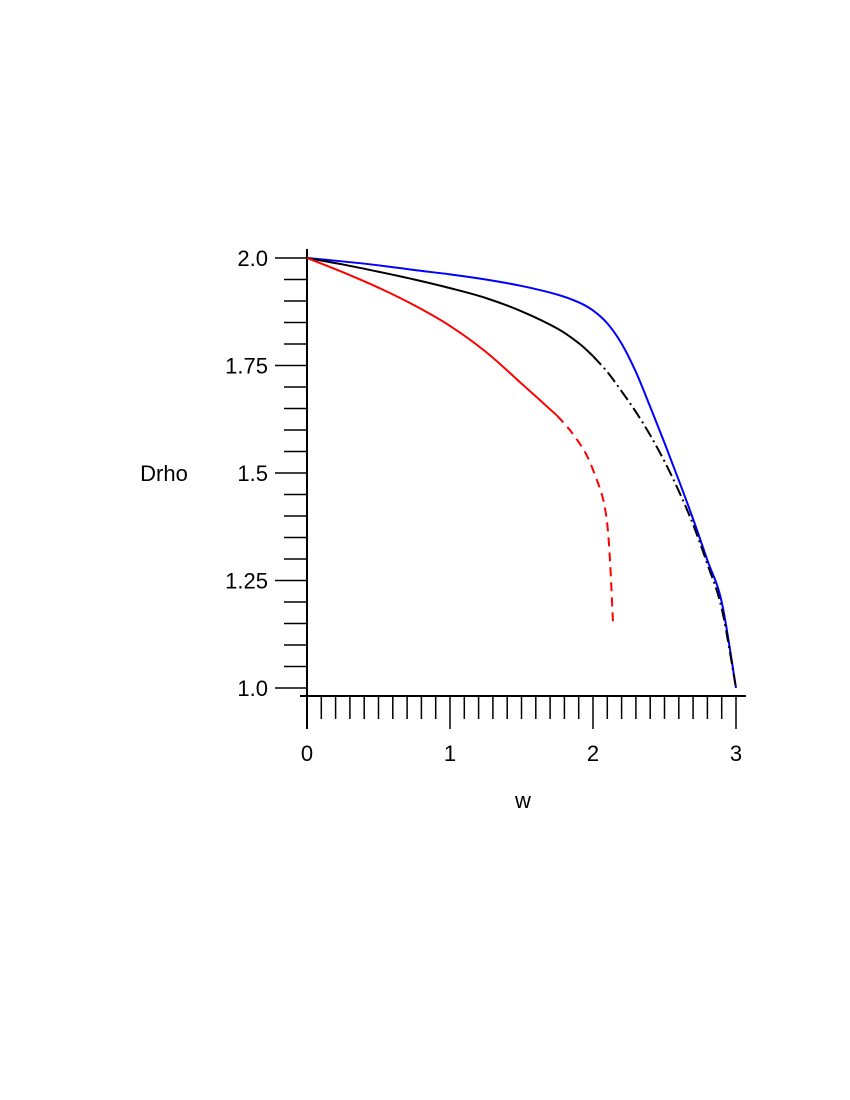 The width and height of the screenshot is (850, 1100). I want to click on series-red-line-solid, so click(432, 337).